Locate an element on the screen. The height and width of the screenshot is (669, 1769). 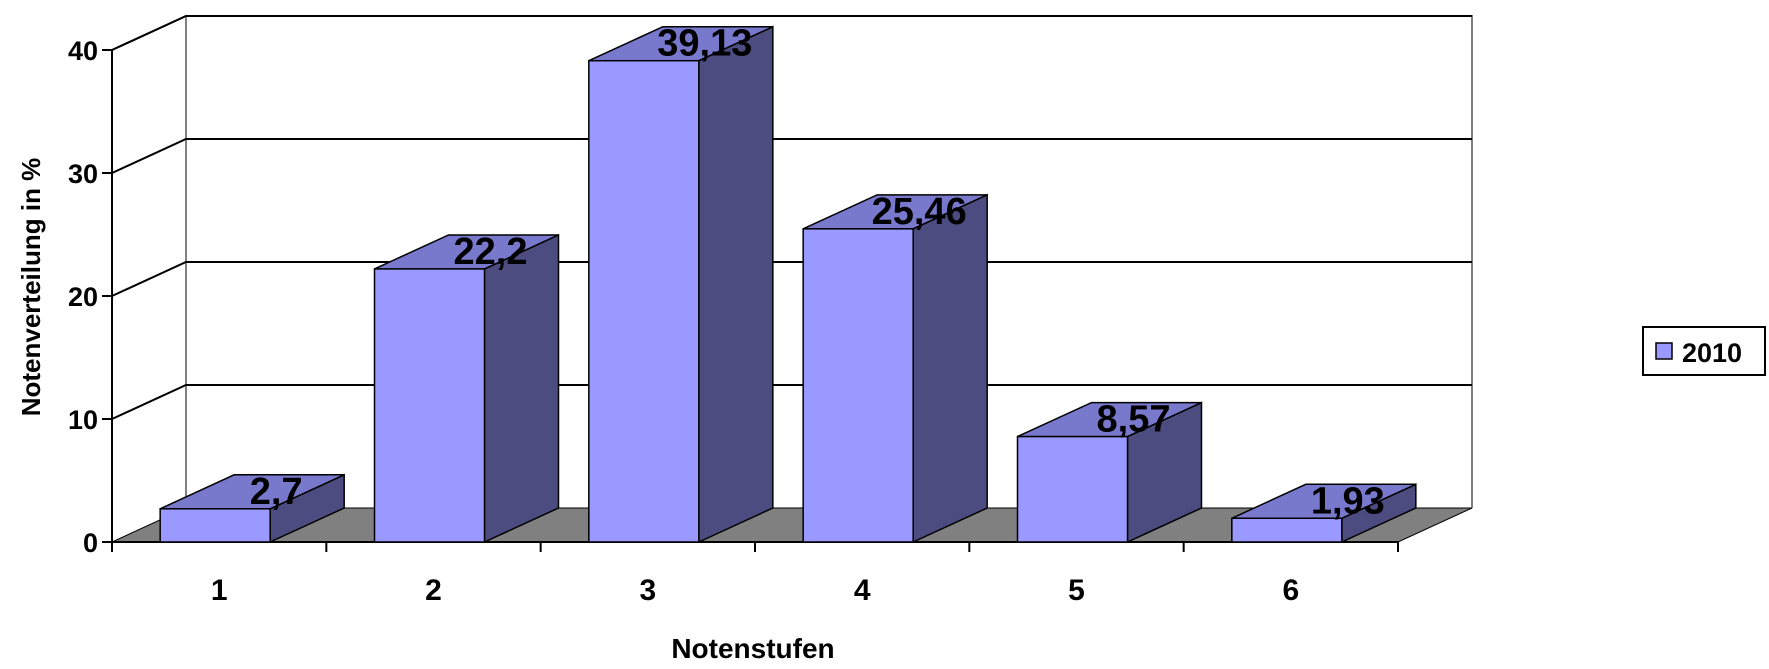
y-tick-label: 40 is located at coordinates (83, 51).